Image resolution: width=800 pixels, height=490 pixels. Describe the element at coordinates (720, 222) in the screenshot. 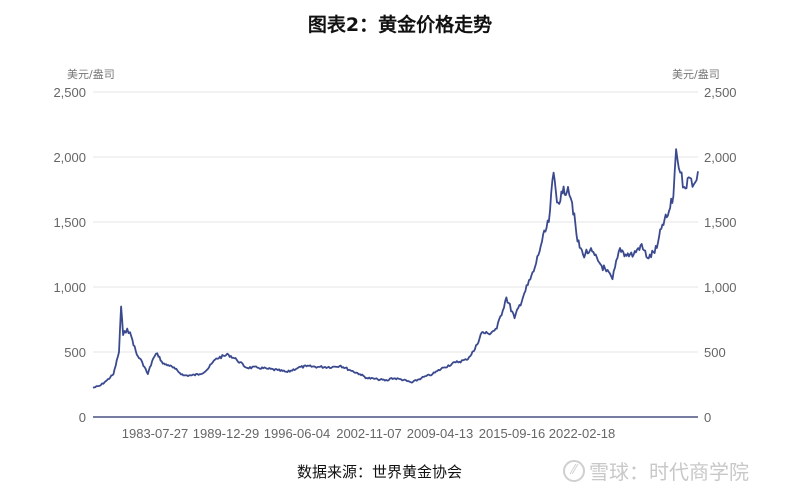

I see `y-tick-label-right: 1,500` at that location.